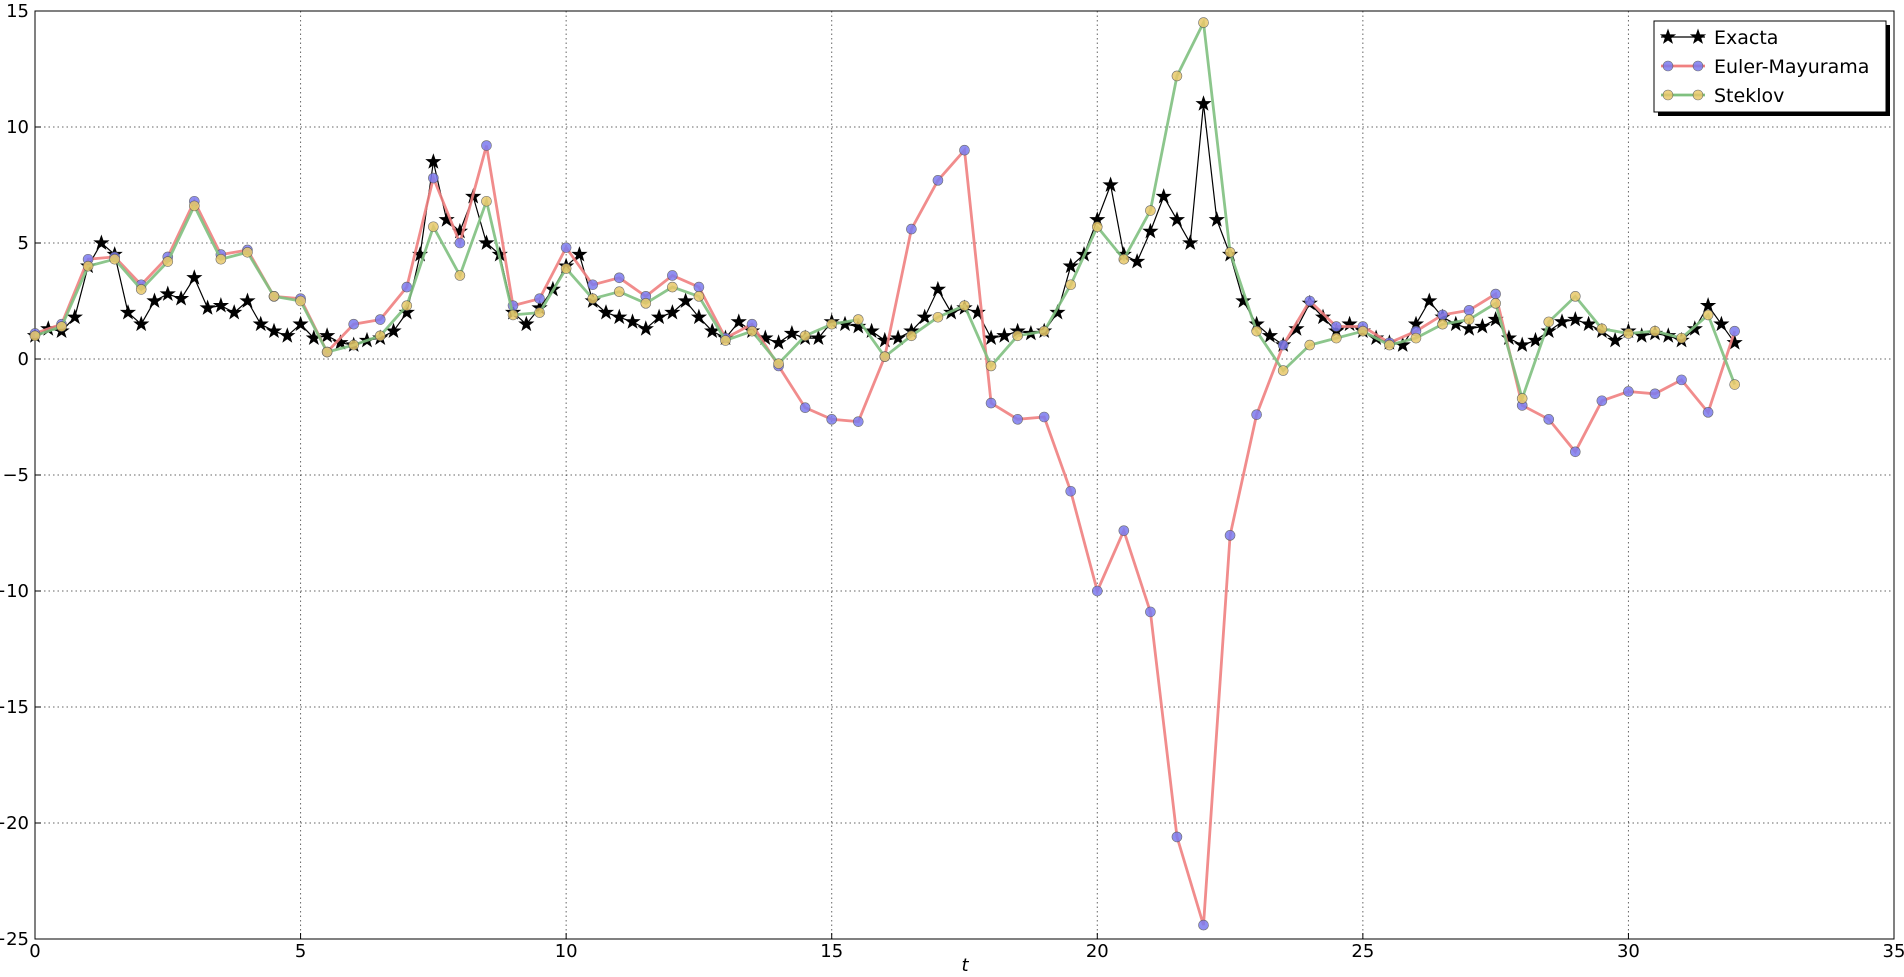 The height and width of the screenshot is (977, 1904). I want to click on legend-label: Euler-Mayurama, so click(1791, 67).